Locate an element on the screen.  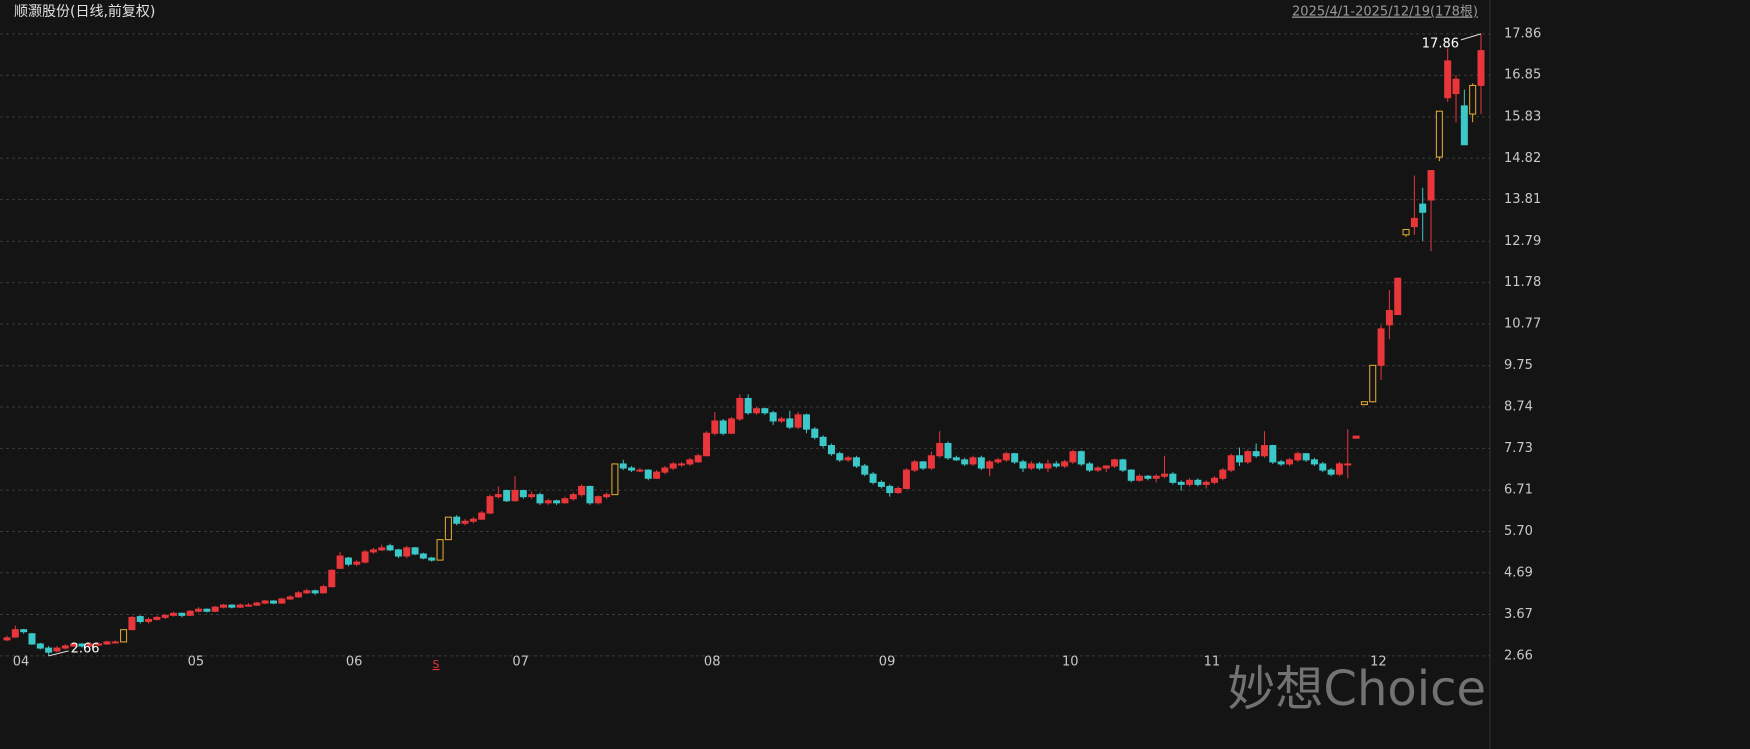
low-label: 2.66 is located at coordinates (85, 648).